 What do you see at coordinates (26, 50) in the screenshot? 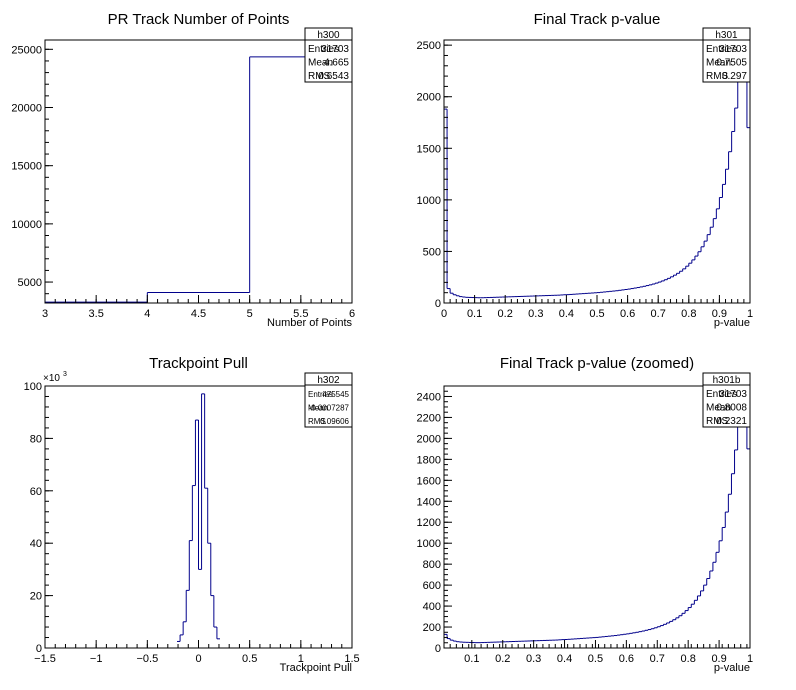
I see `y-tick-label: 25000` at bounding box center [26, 50].